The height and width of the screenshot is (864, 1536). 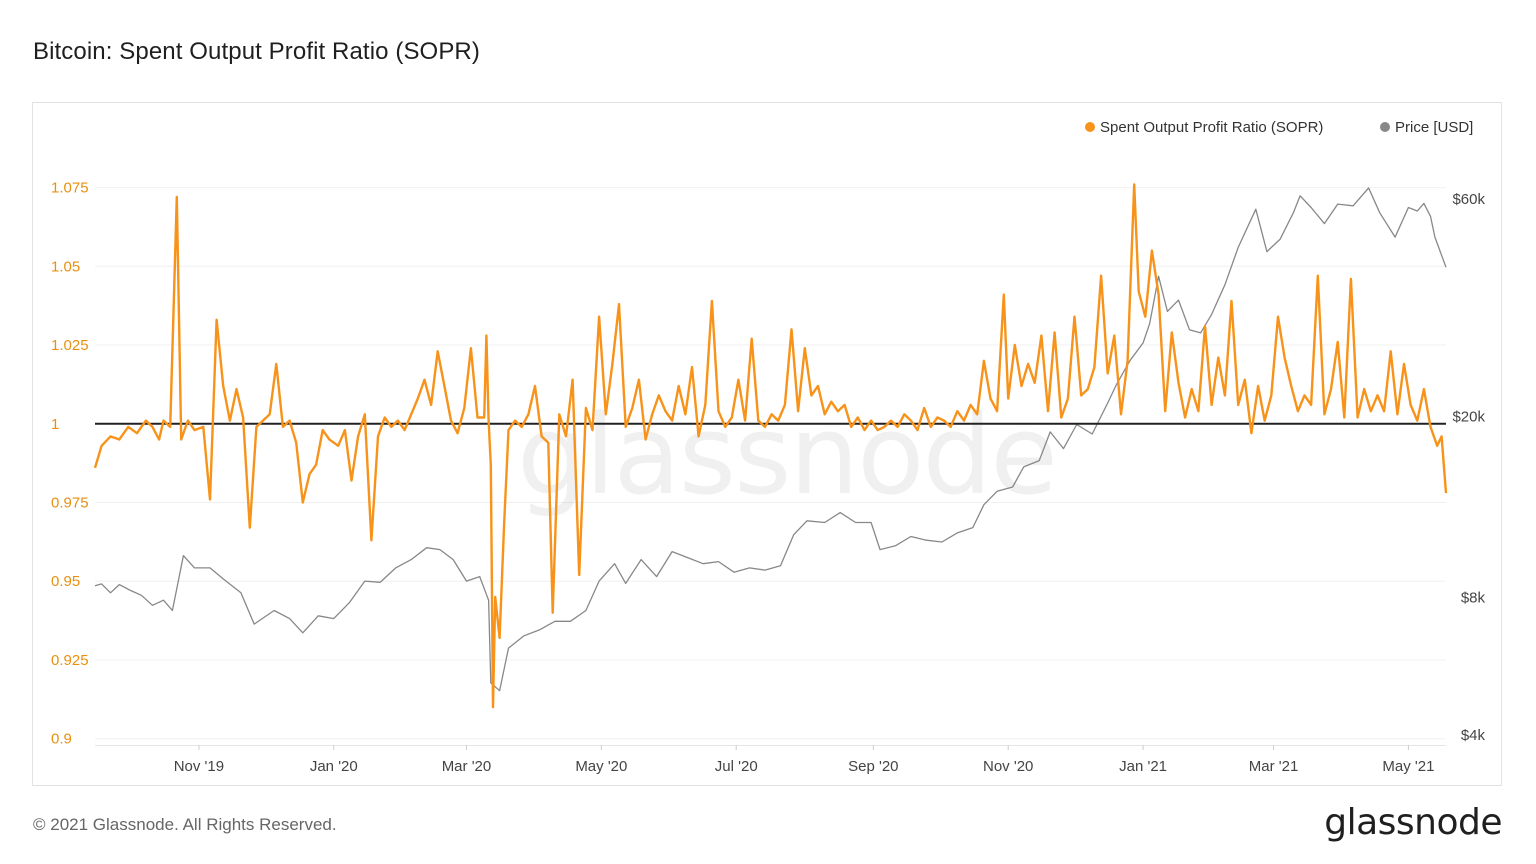 What do you see at coordinates (1385, 127) in the screenshot?
I see `legend-dot-price` at bounding box center [1385, 127].